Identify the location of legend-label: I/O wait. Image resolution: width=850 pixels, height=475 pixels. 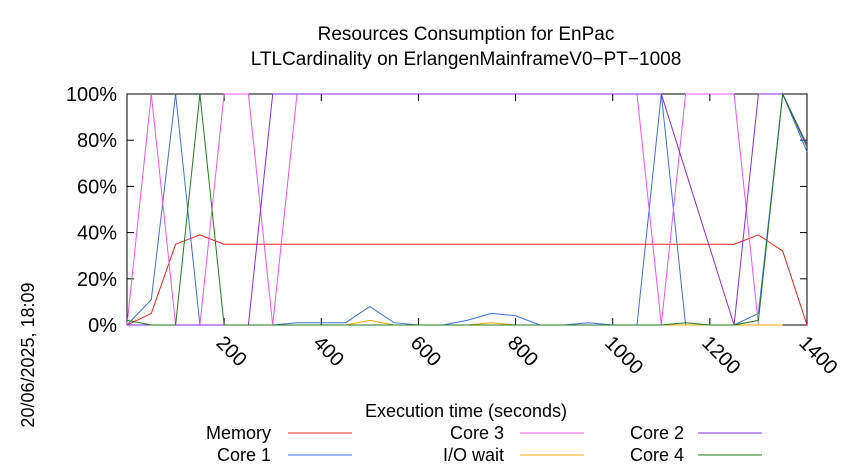
(473, 455).